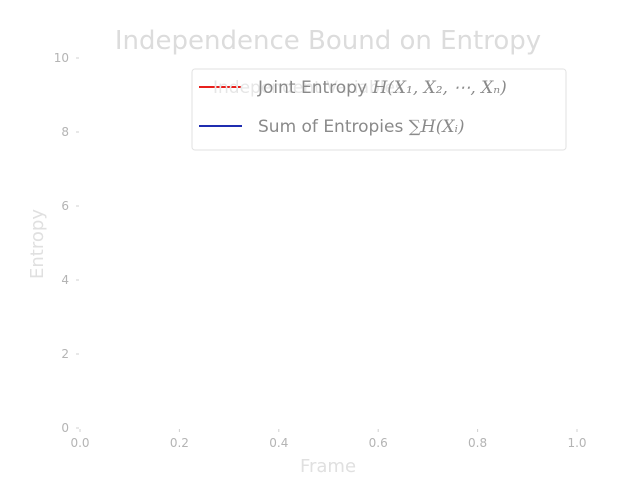 This screenshot has height=480, width=640. What do you see at coordinates (65, 206) in the screenshot?
I see `y-tick-label: 6` at bounding box center [65, 206].